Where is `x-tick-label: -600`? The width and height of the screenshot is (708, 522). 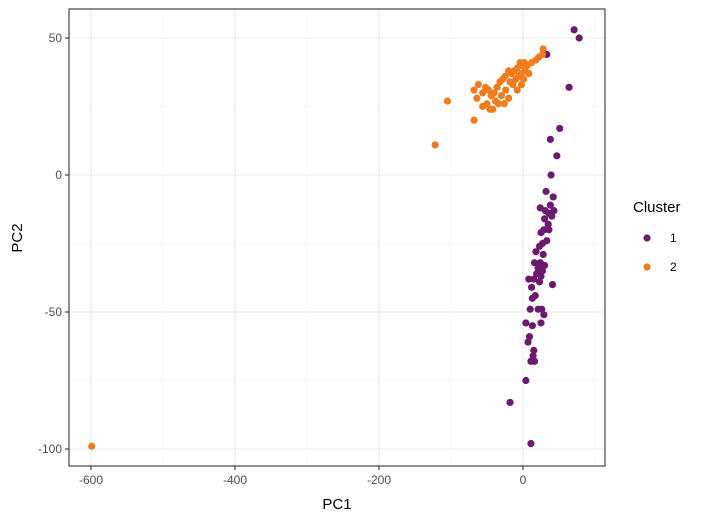
x-tick-label: -600 is located at coordinates (91, 480).